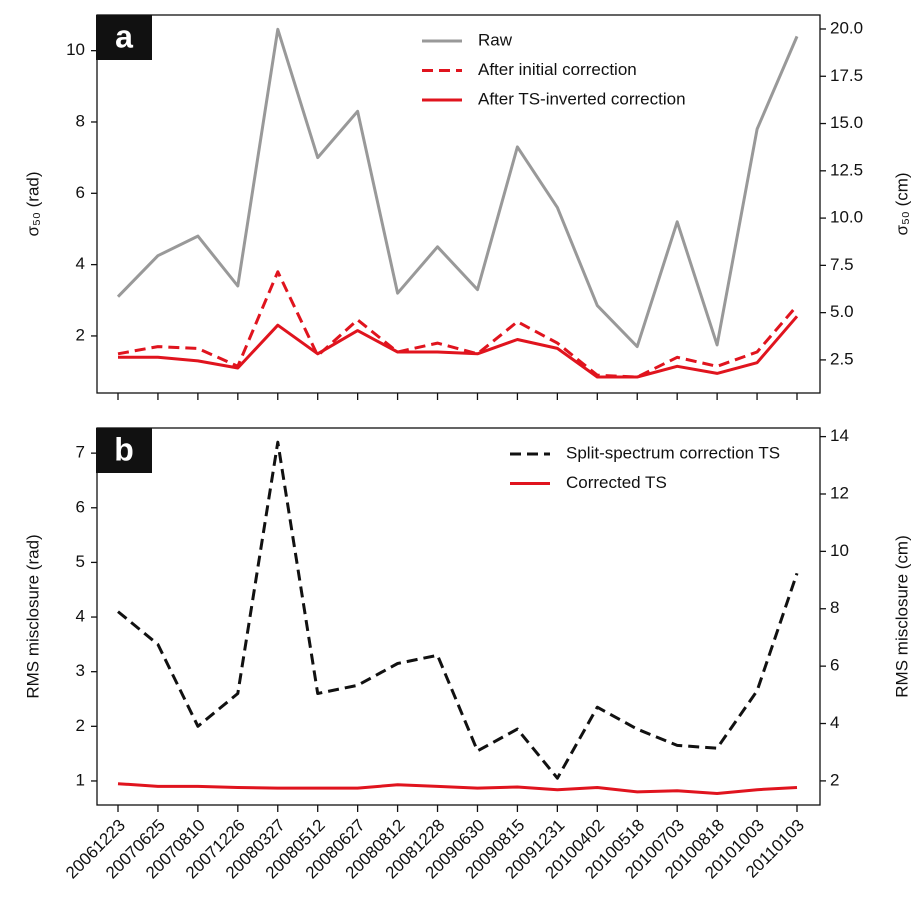  What do you see at coordinates (616, 482) in the screenshot?
I see `legend-label: Corrected TS` at bounding box center [616, 482].